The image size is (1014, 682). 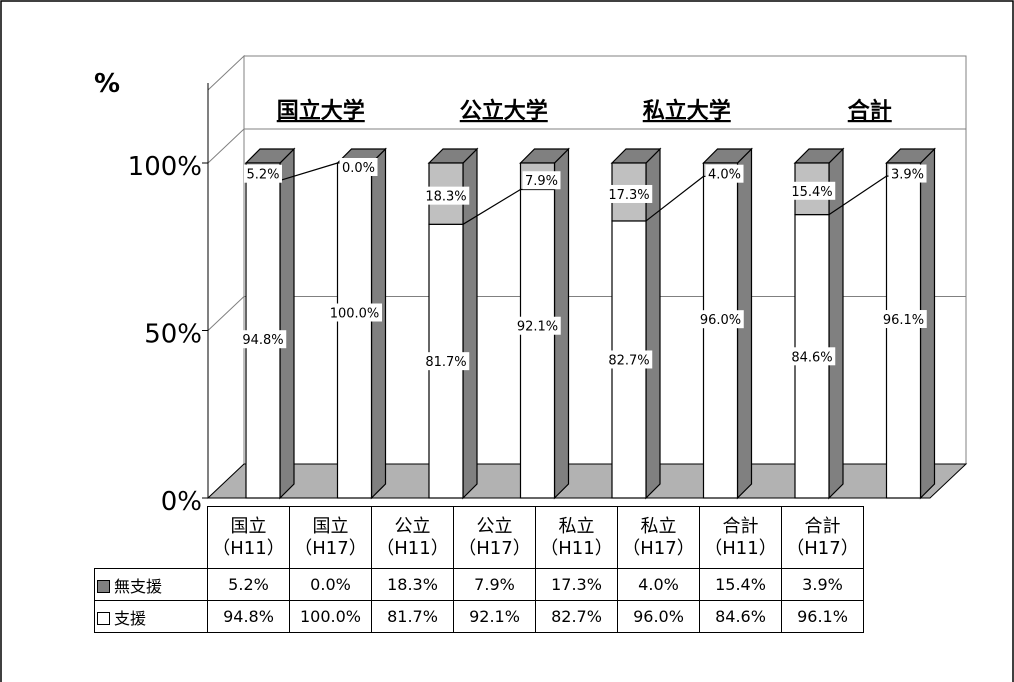 I want to click on table-cell: 100.0%, so click(x=330, y=616).